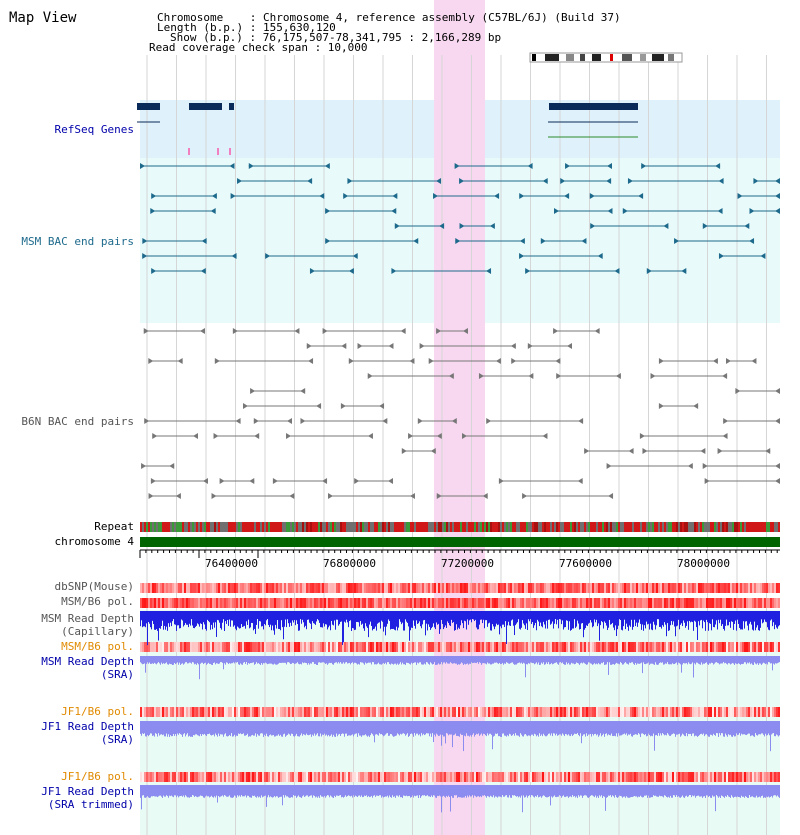 The image size is (800, 835). I want to click on track-label-jf1-b6-pol: JF1/B6 pol., so click(97, 711).